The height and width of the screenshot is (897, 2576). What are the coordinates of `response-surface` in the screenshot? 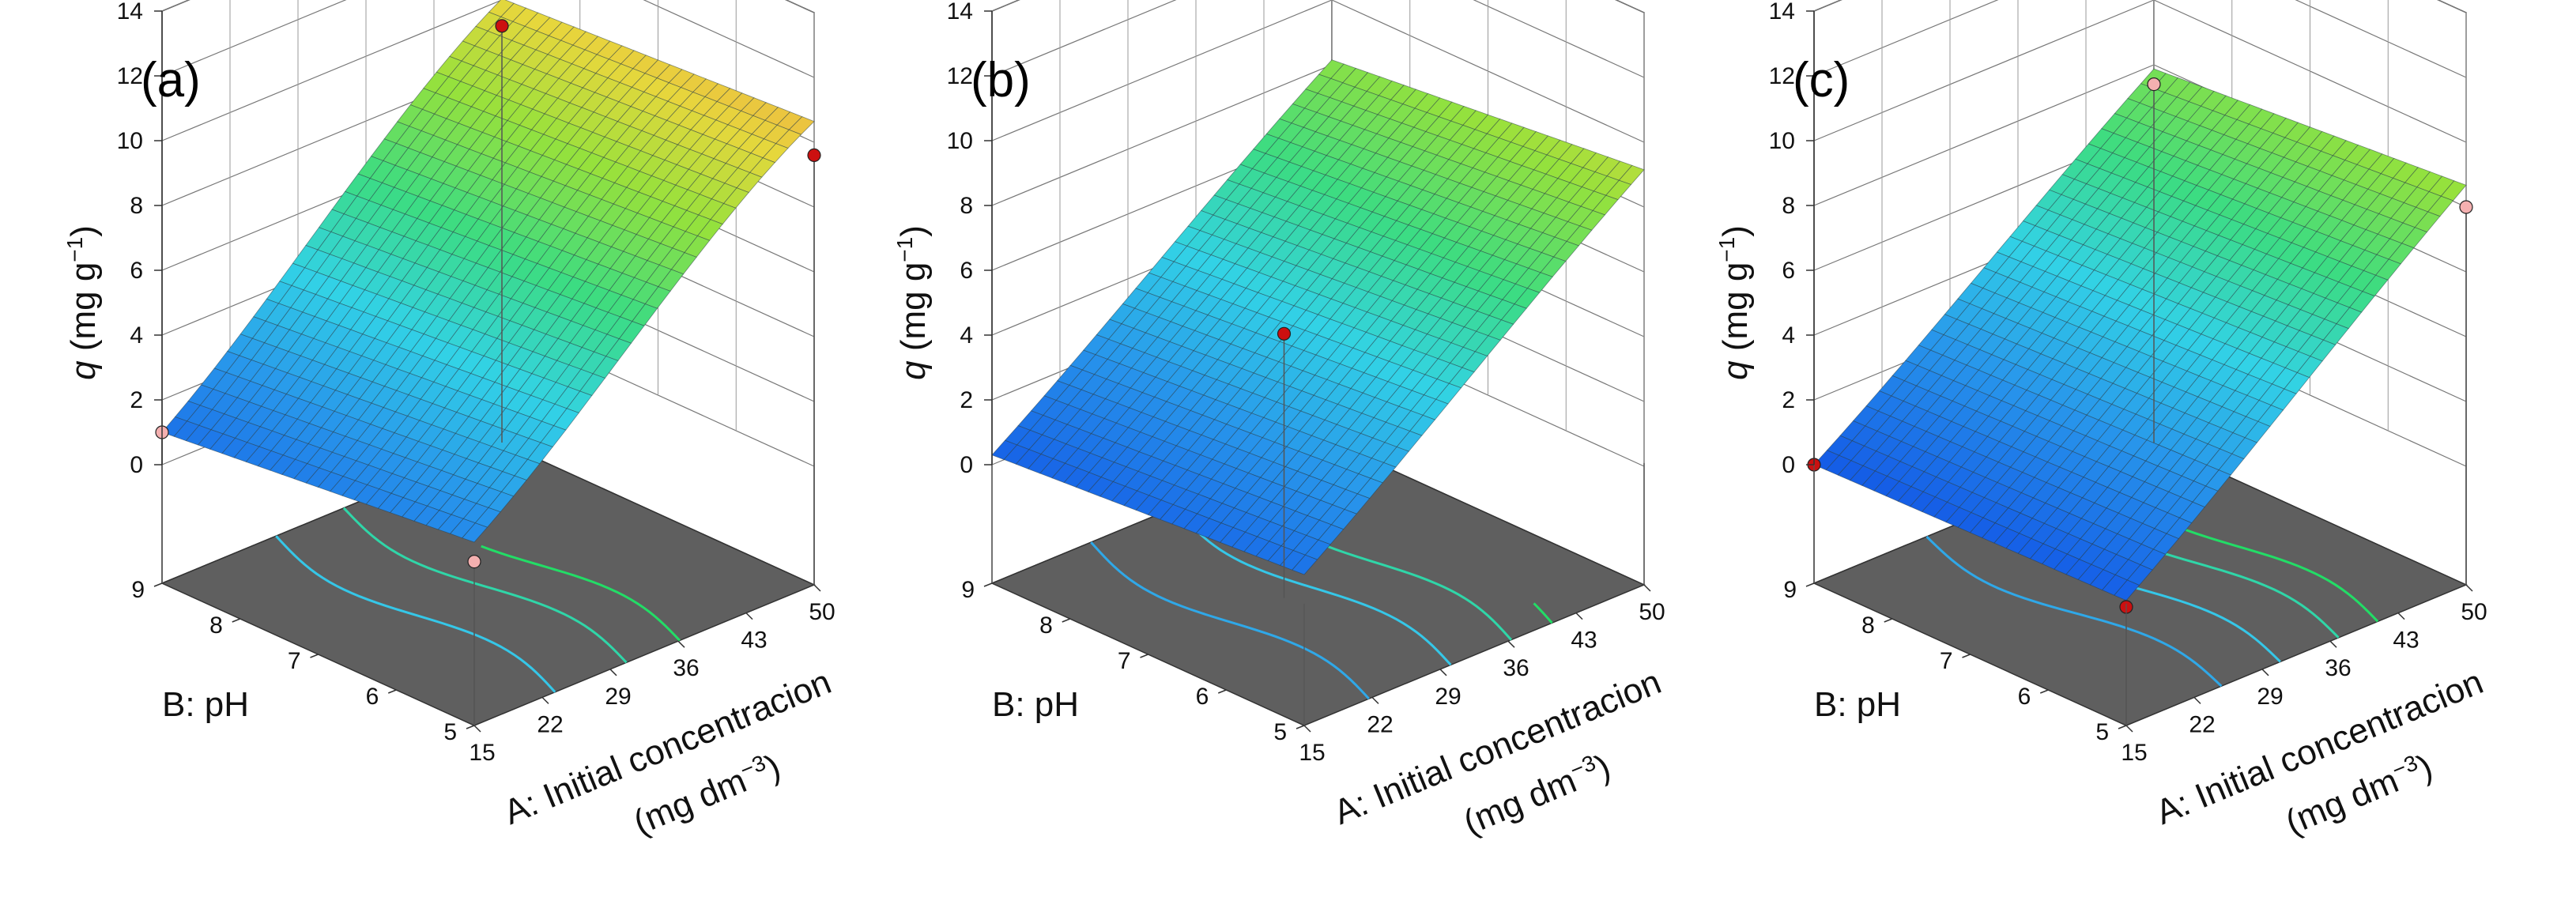 It's located at (1318, 317).